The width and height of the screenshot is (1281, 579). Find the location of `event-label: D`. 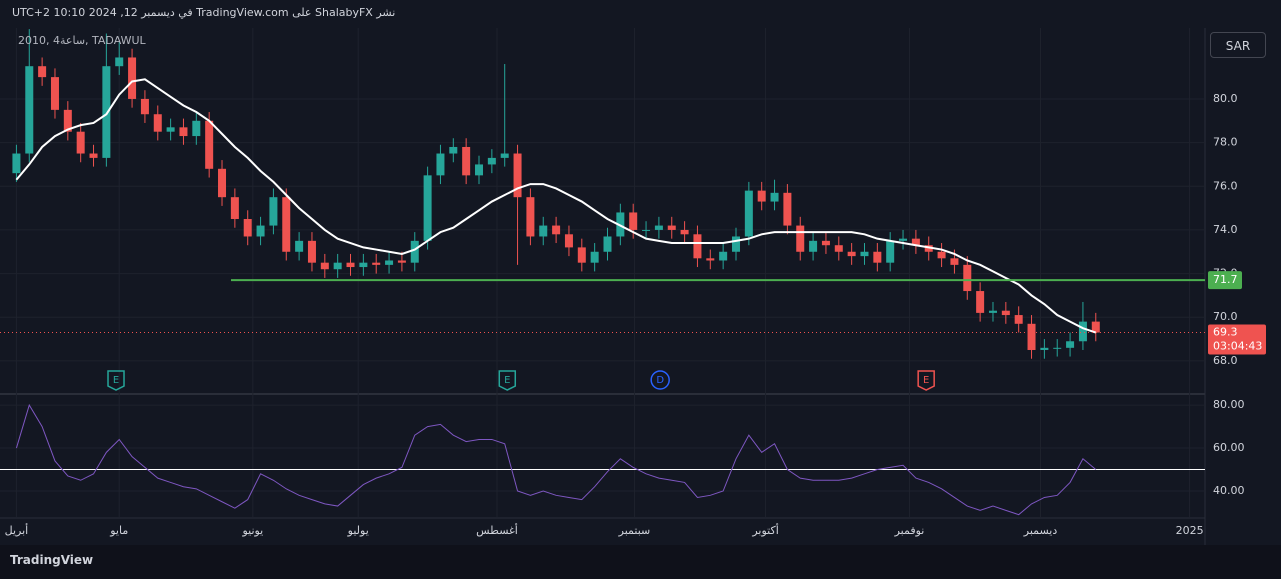

event-label: D is located at coordinates (660, 380).